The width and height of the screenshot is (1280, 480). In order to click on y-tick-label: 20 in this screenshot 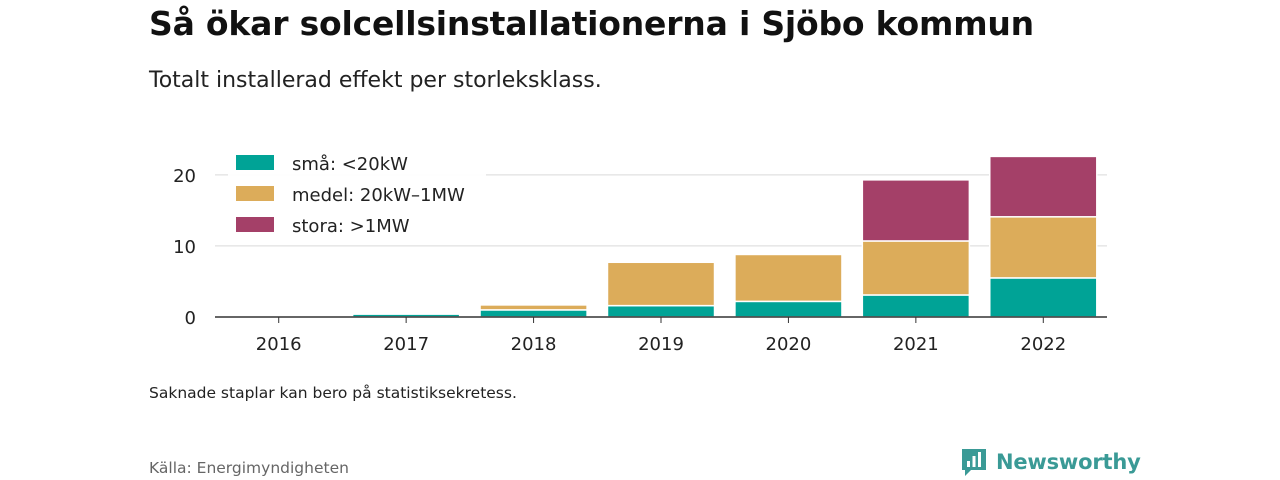, I will do `click(184, 176)`.